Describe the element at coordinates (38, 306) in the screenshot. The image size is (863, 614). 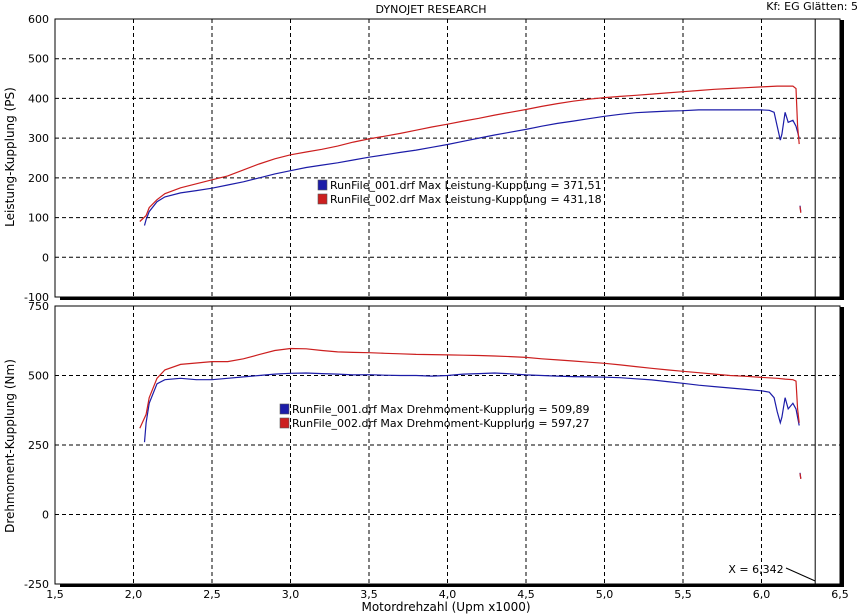
I see `torque-y-tick-label: 750` at that location.